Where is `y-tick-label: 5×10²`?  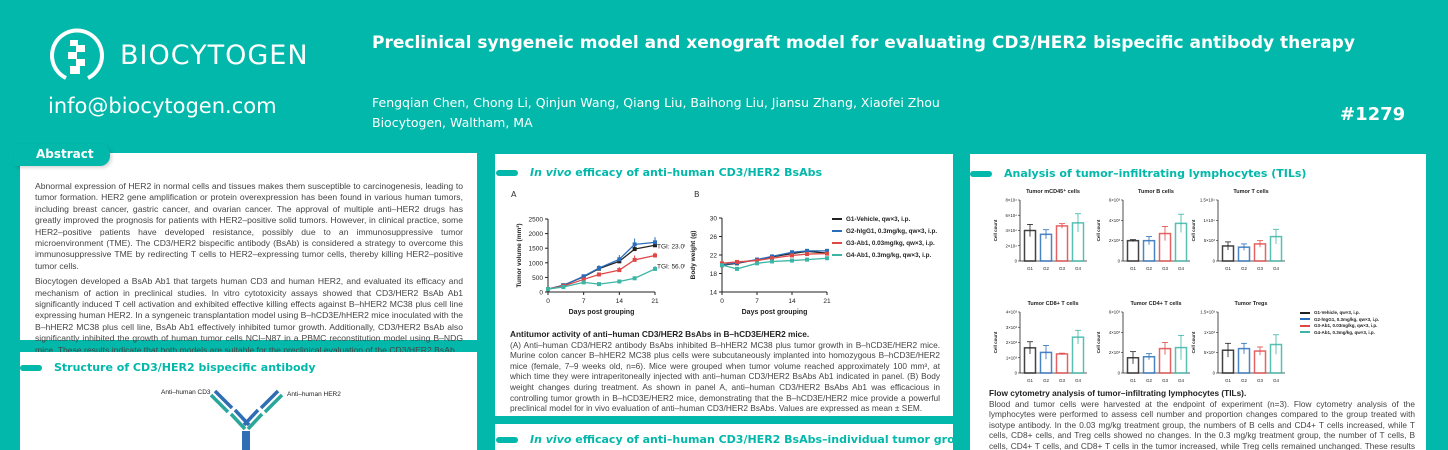 y-tick-label: 5×10² is located at coordinates (1210, 352).